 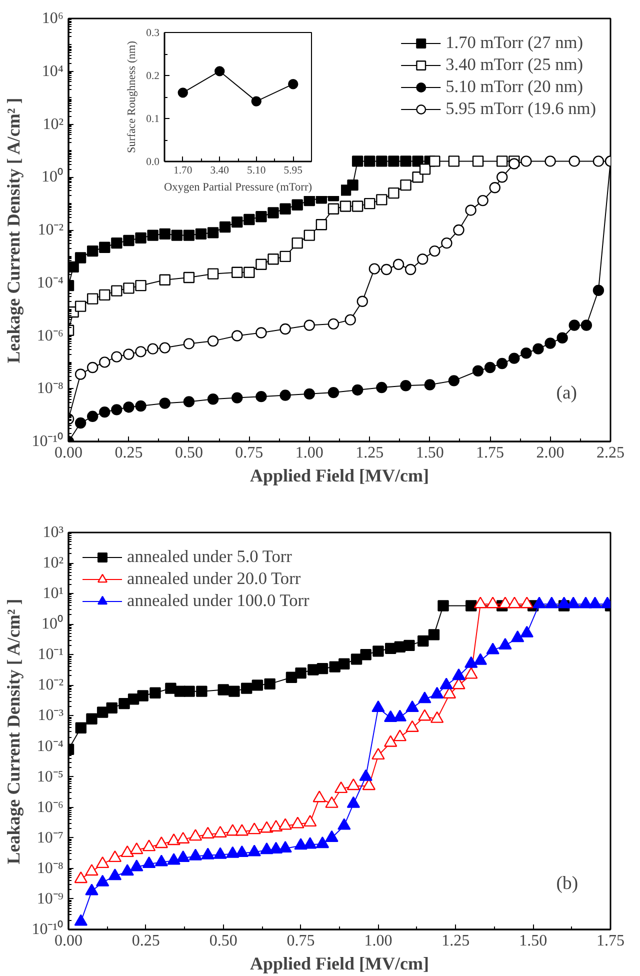 I want to click on x-tick-label: 2.00, so click(x=550, y=453).